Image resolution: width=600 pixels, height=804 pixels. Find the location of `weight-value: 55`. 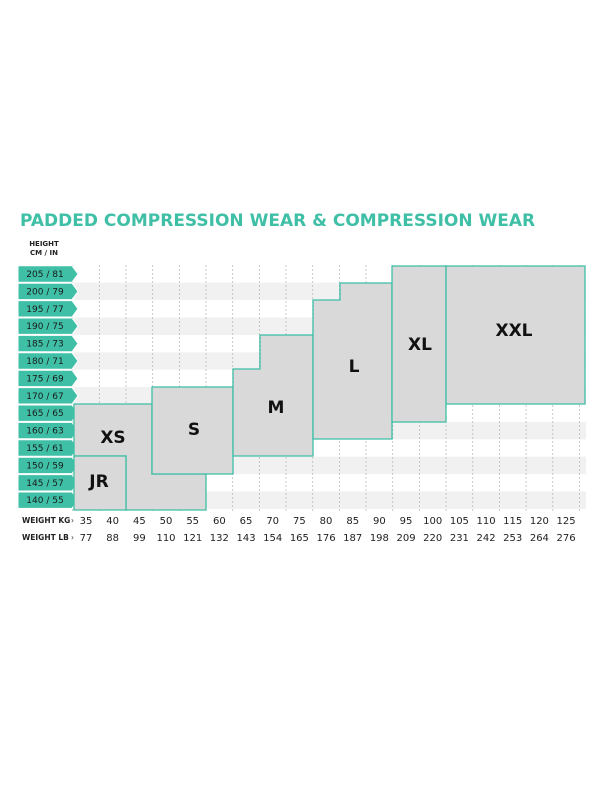

weight-value: 55 is located at coordinates (192, 521).